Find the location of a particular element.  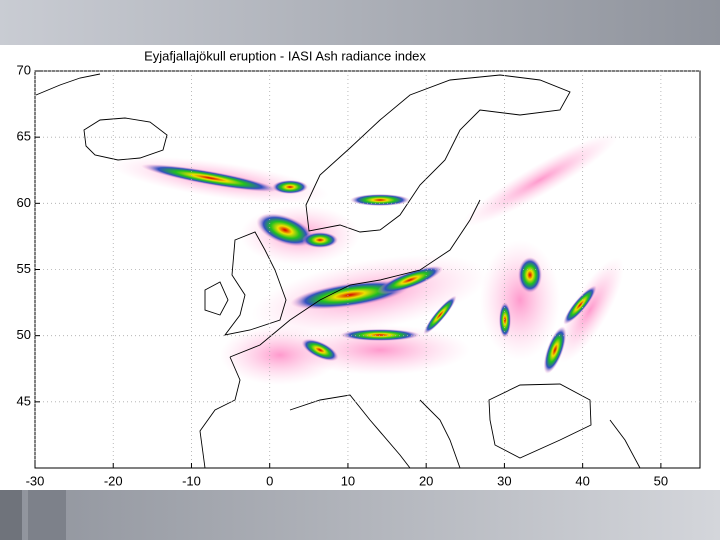

y-tick-label: 50 is located at coordinates (24, 334).